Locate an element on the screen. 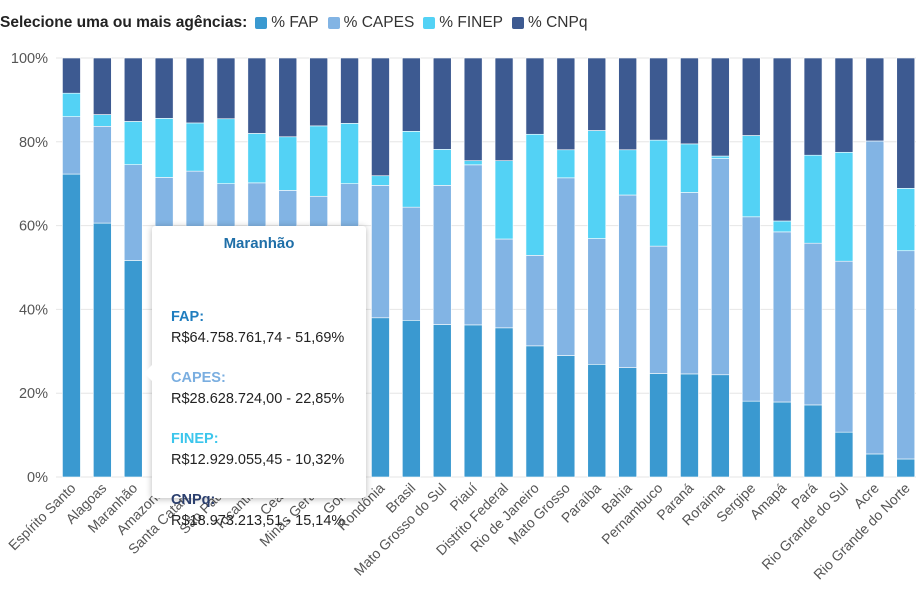 The width and height of the screenshot is (916, 590). y-tick-label: 100% is located at coordinates (29, 59).